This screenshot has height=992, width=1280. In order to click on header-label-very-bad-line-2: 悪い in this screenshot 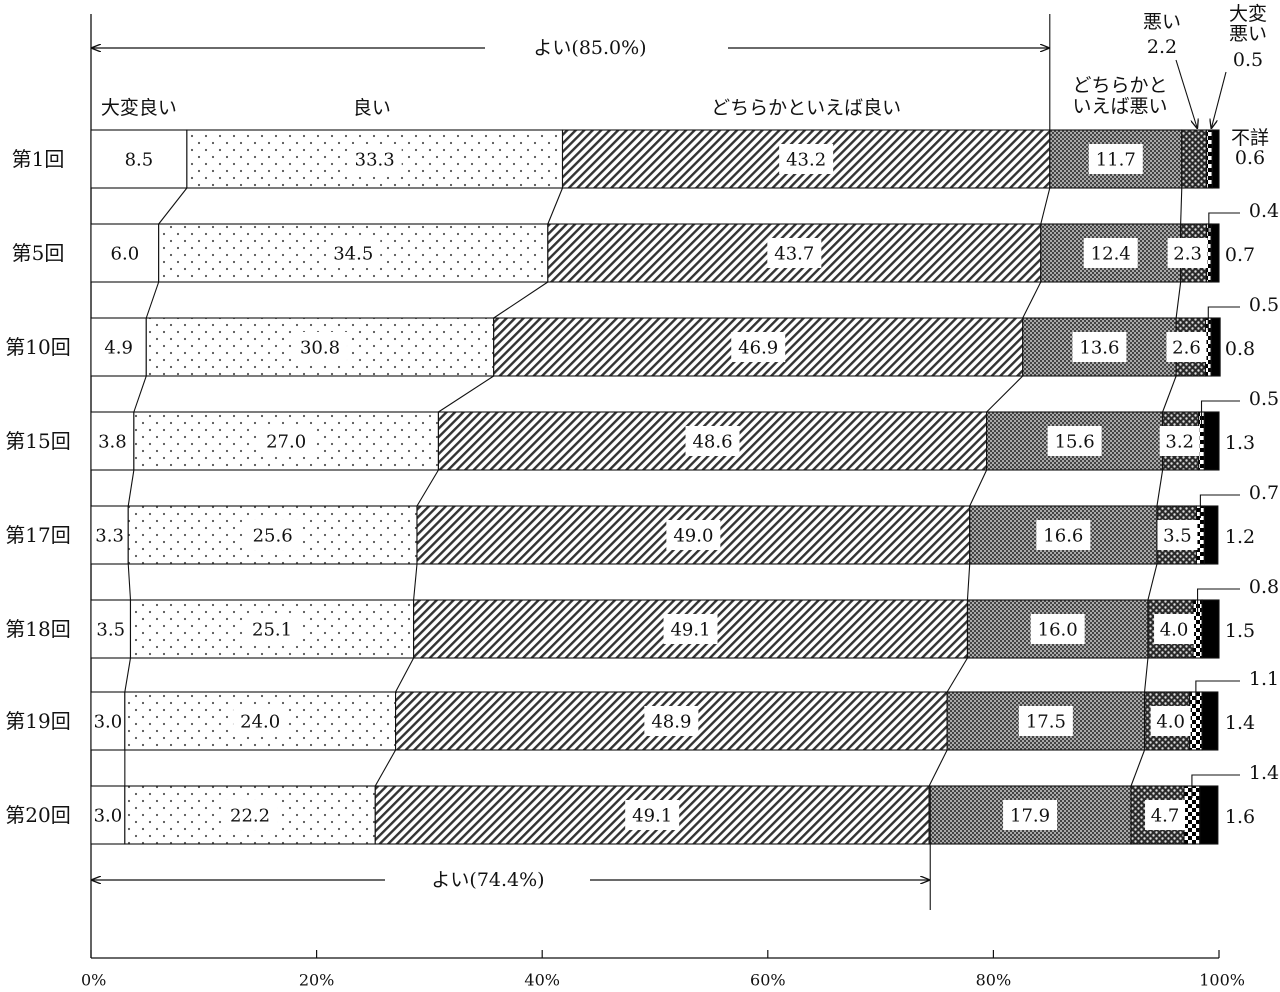, I will do `click(1248, 34)`.